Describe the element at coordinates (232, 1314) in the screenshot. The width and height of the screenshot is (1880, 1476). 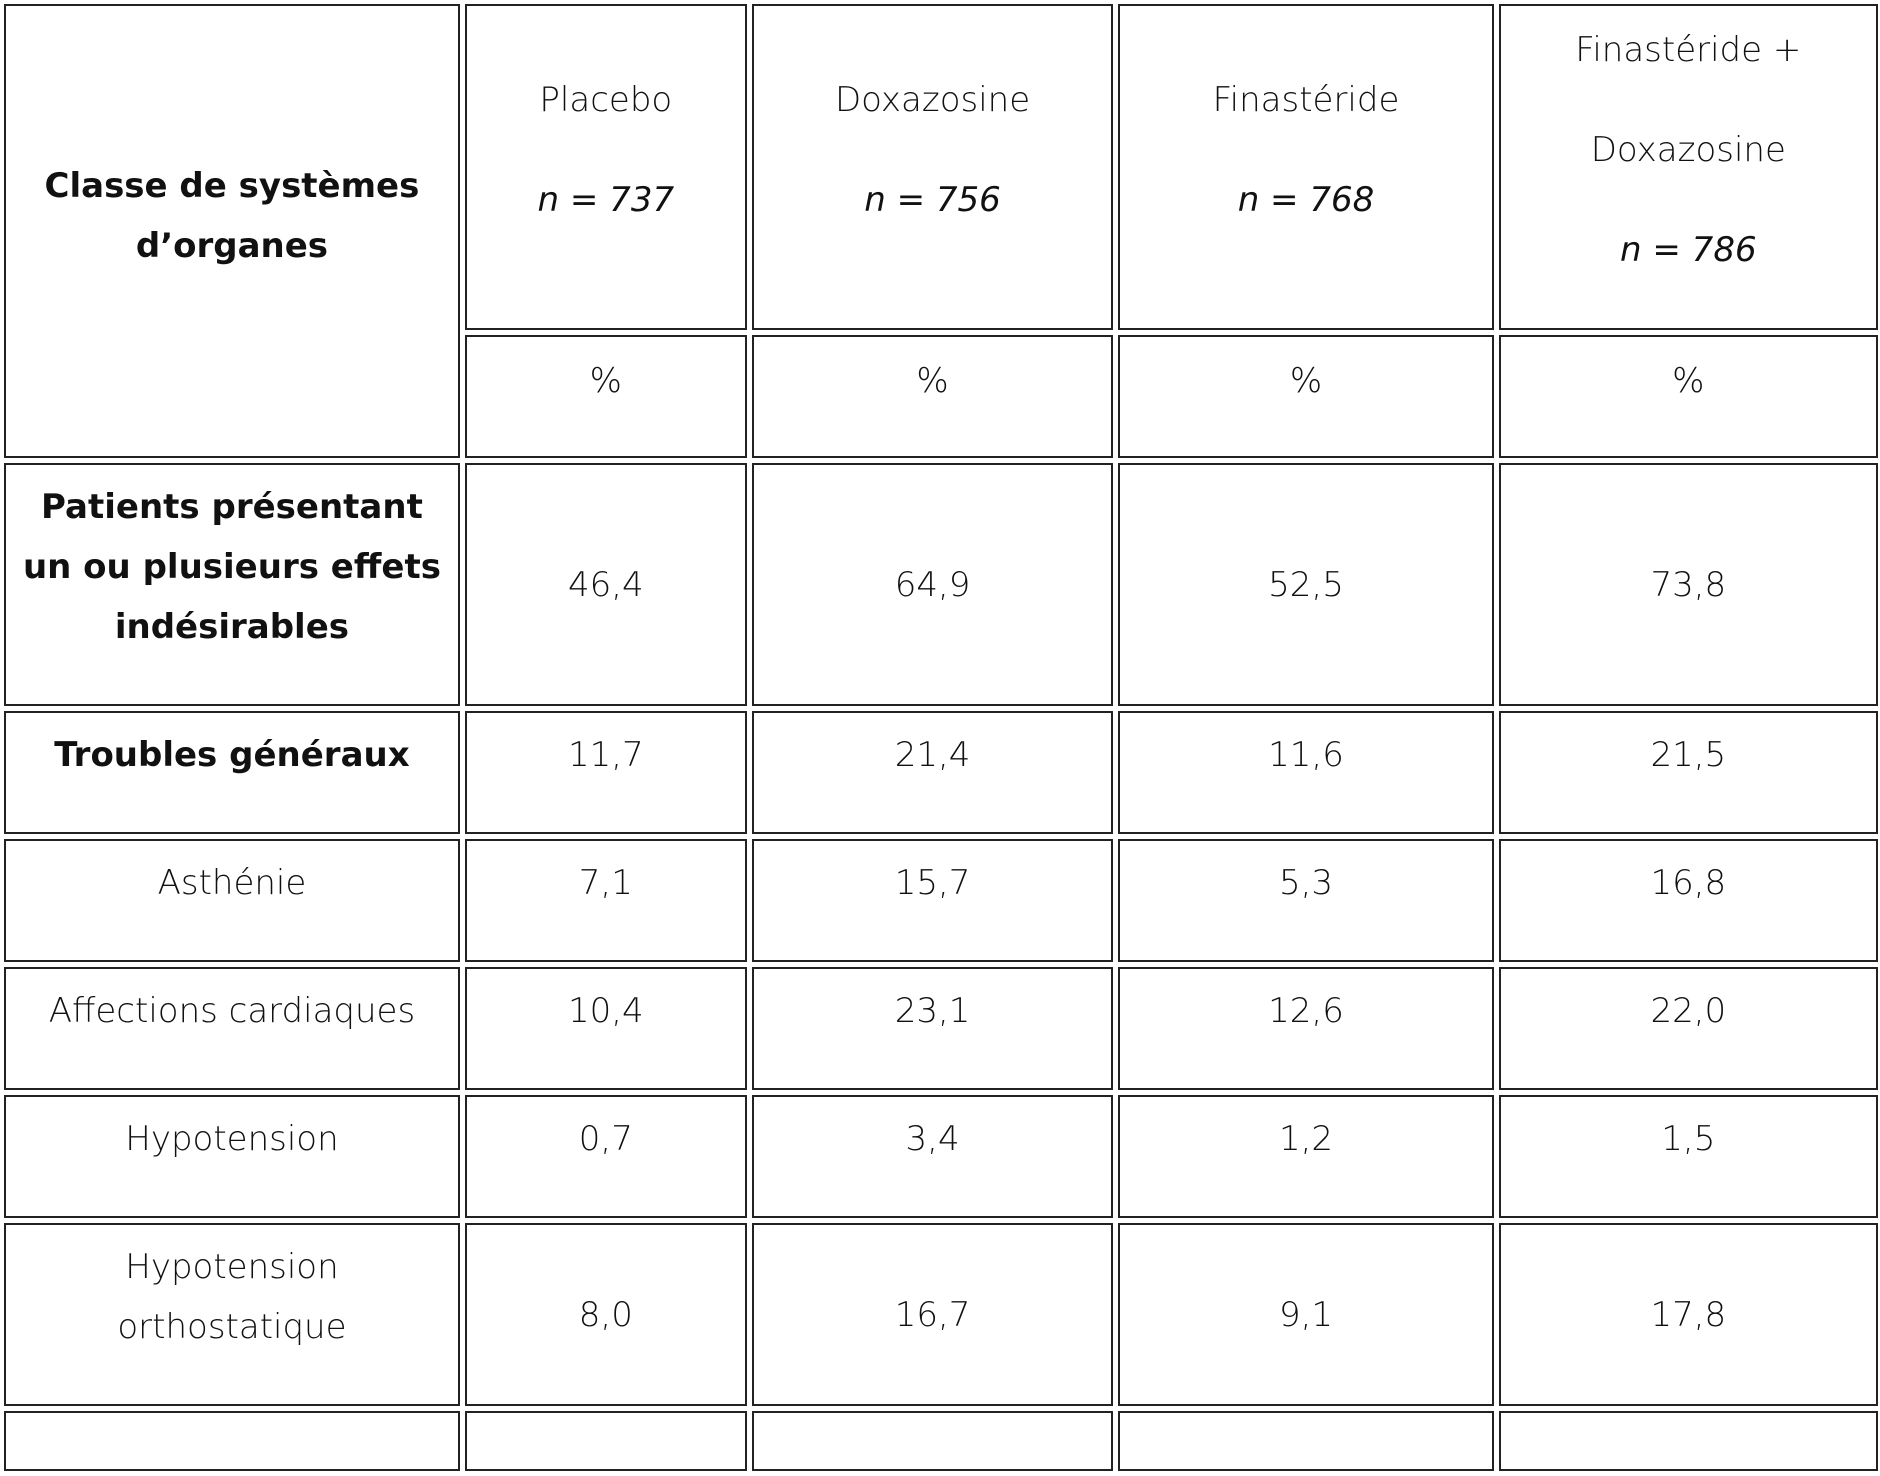
I see `row-label: Hypotension orthostatique` at that location.